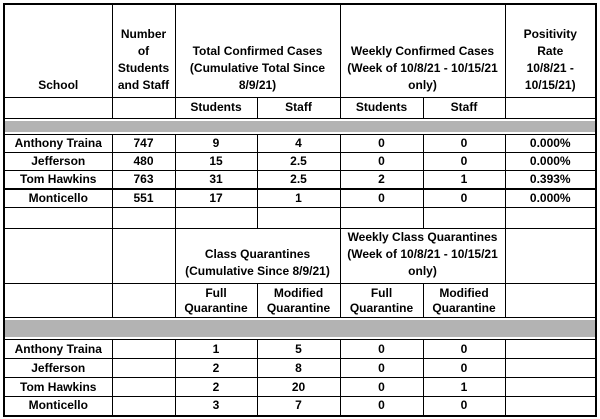 Image resolution: width=600 pixels, height=419 pixels. Describe the element at coordinates (550, 179) in the screenshot. I see `cell-positivity: 0.393%` at that location.